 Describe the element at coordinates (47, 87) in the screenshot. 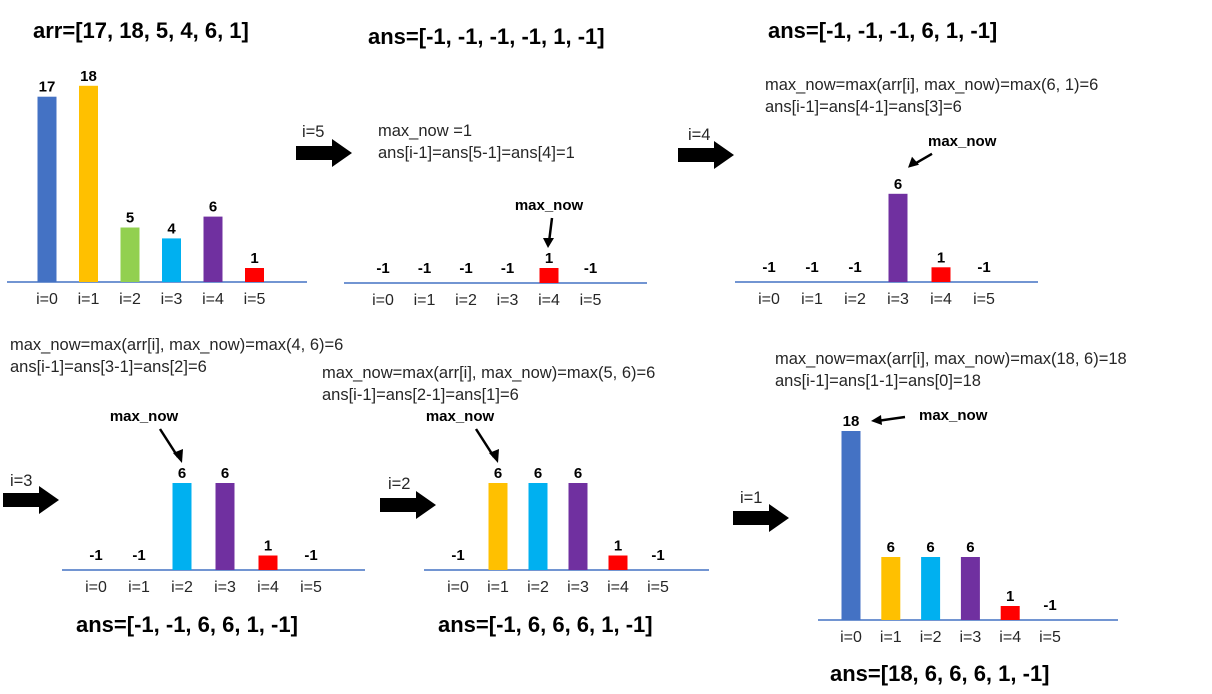

I see `value-label: 17` at that location.